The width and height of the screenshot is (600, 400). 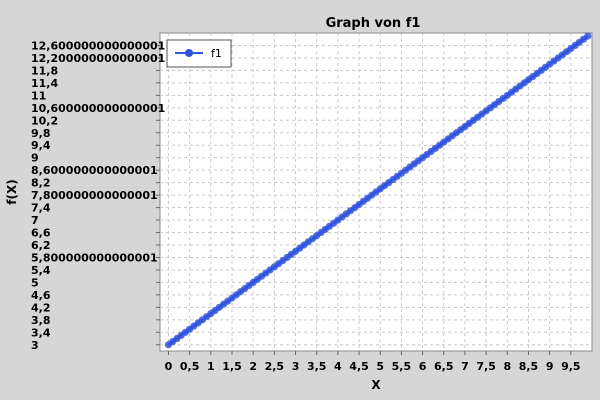 I want to click on x-tick-label: 4, so click(x=338, y=366).